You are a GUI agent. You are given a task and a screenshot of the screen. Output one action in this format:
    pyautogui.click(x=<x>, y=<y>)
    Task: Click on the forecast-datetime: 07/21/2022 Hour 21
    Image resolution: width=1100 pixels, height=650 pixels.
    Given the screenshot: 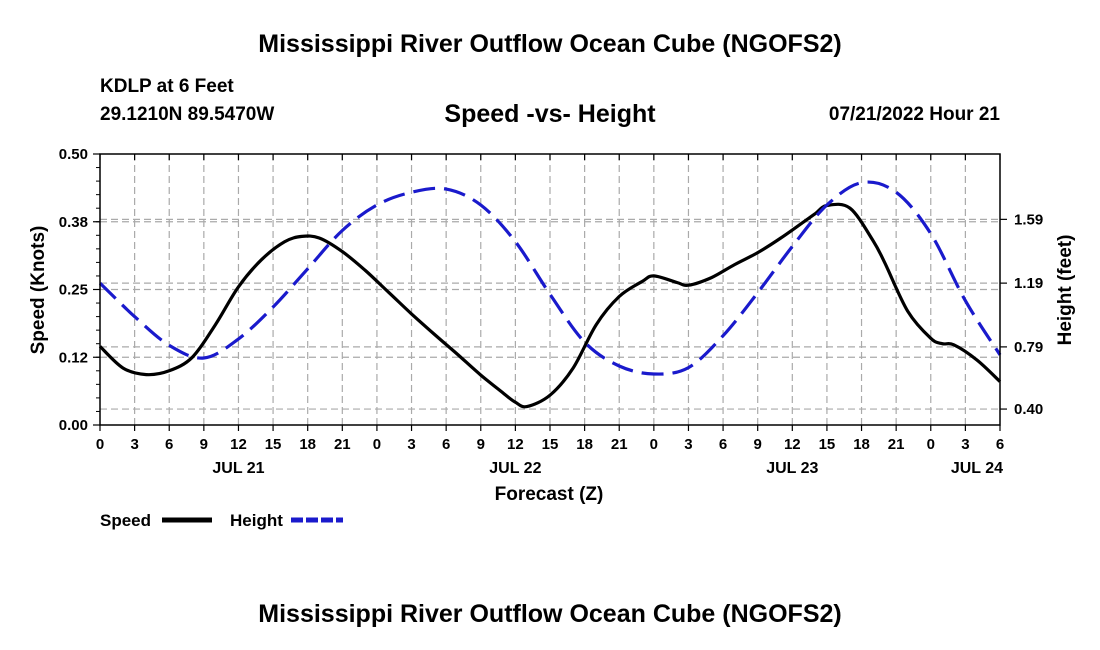 What is the action you would take?
    pyautogui.click(x=914, y=114)
    